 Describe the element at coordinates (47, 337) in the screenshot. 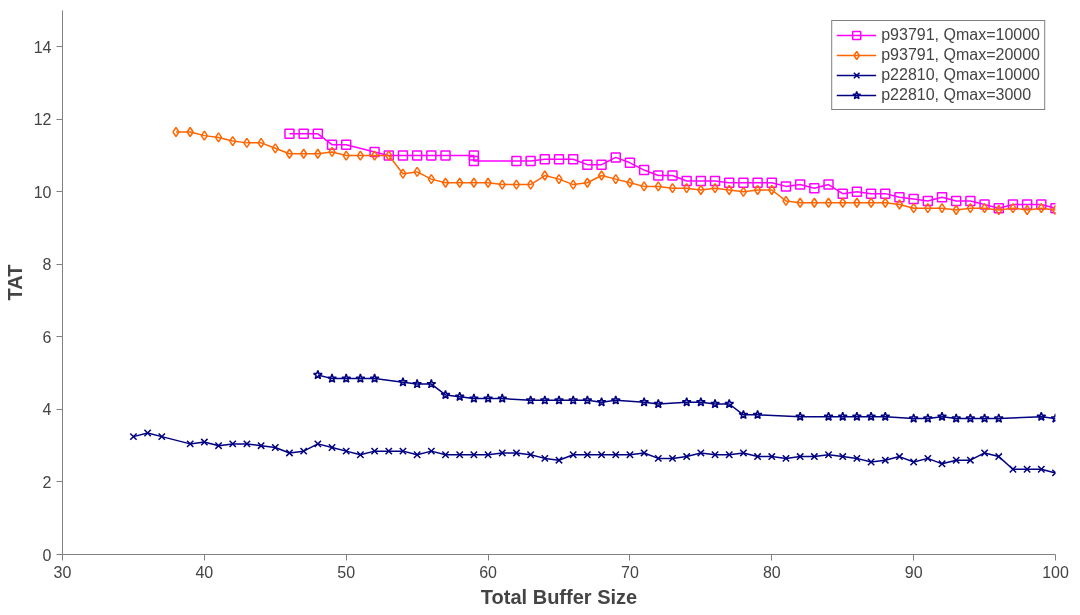

I see `y-tick-label: 6` at that location.